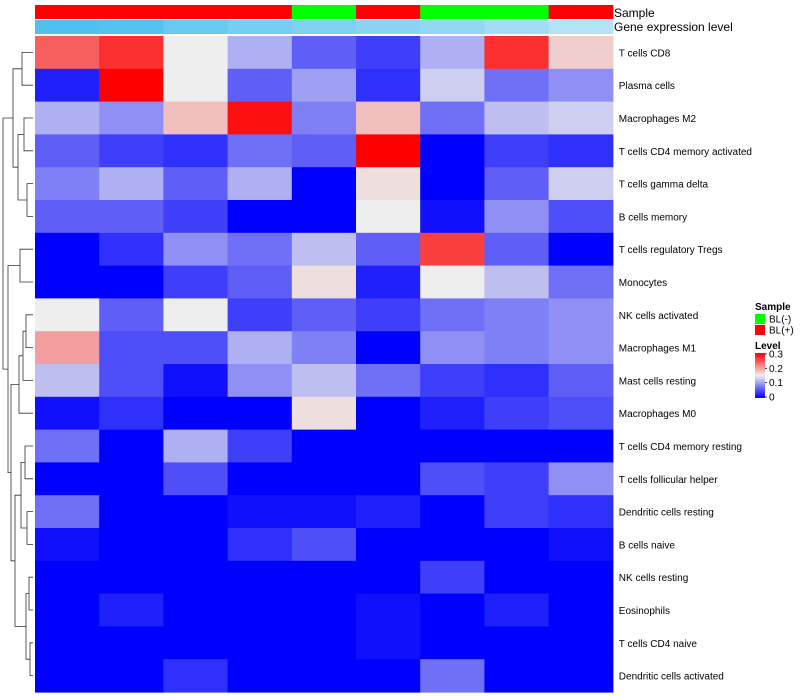  What do you see at coordinates (671, 677) in the screenshot?
I see `row-label: Dendritic cells activated` at bounding box center [671, 677].